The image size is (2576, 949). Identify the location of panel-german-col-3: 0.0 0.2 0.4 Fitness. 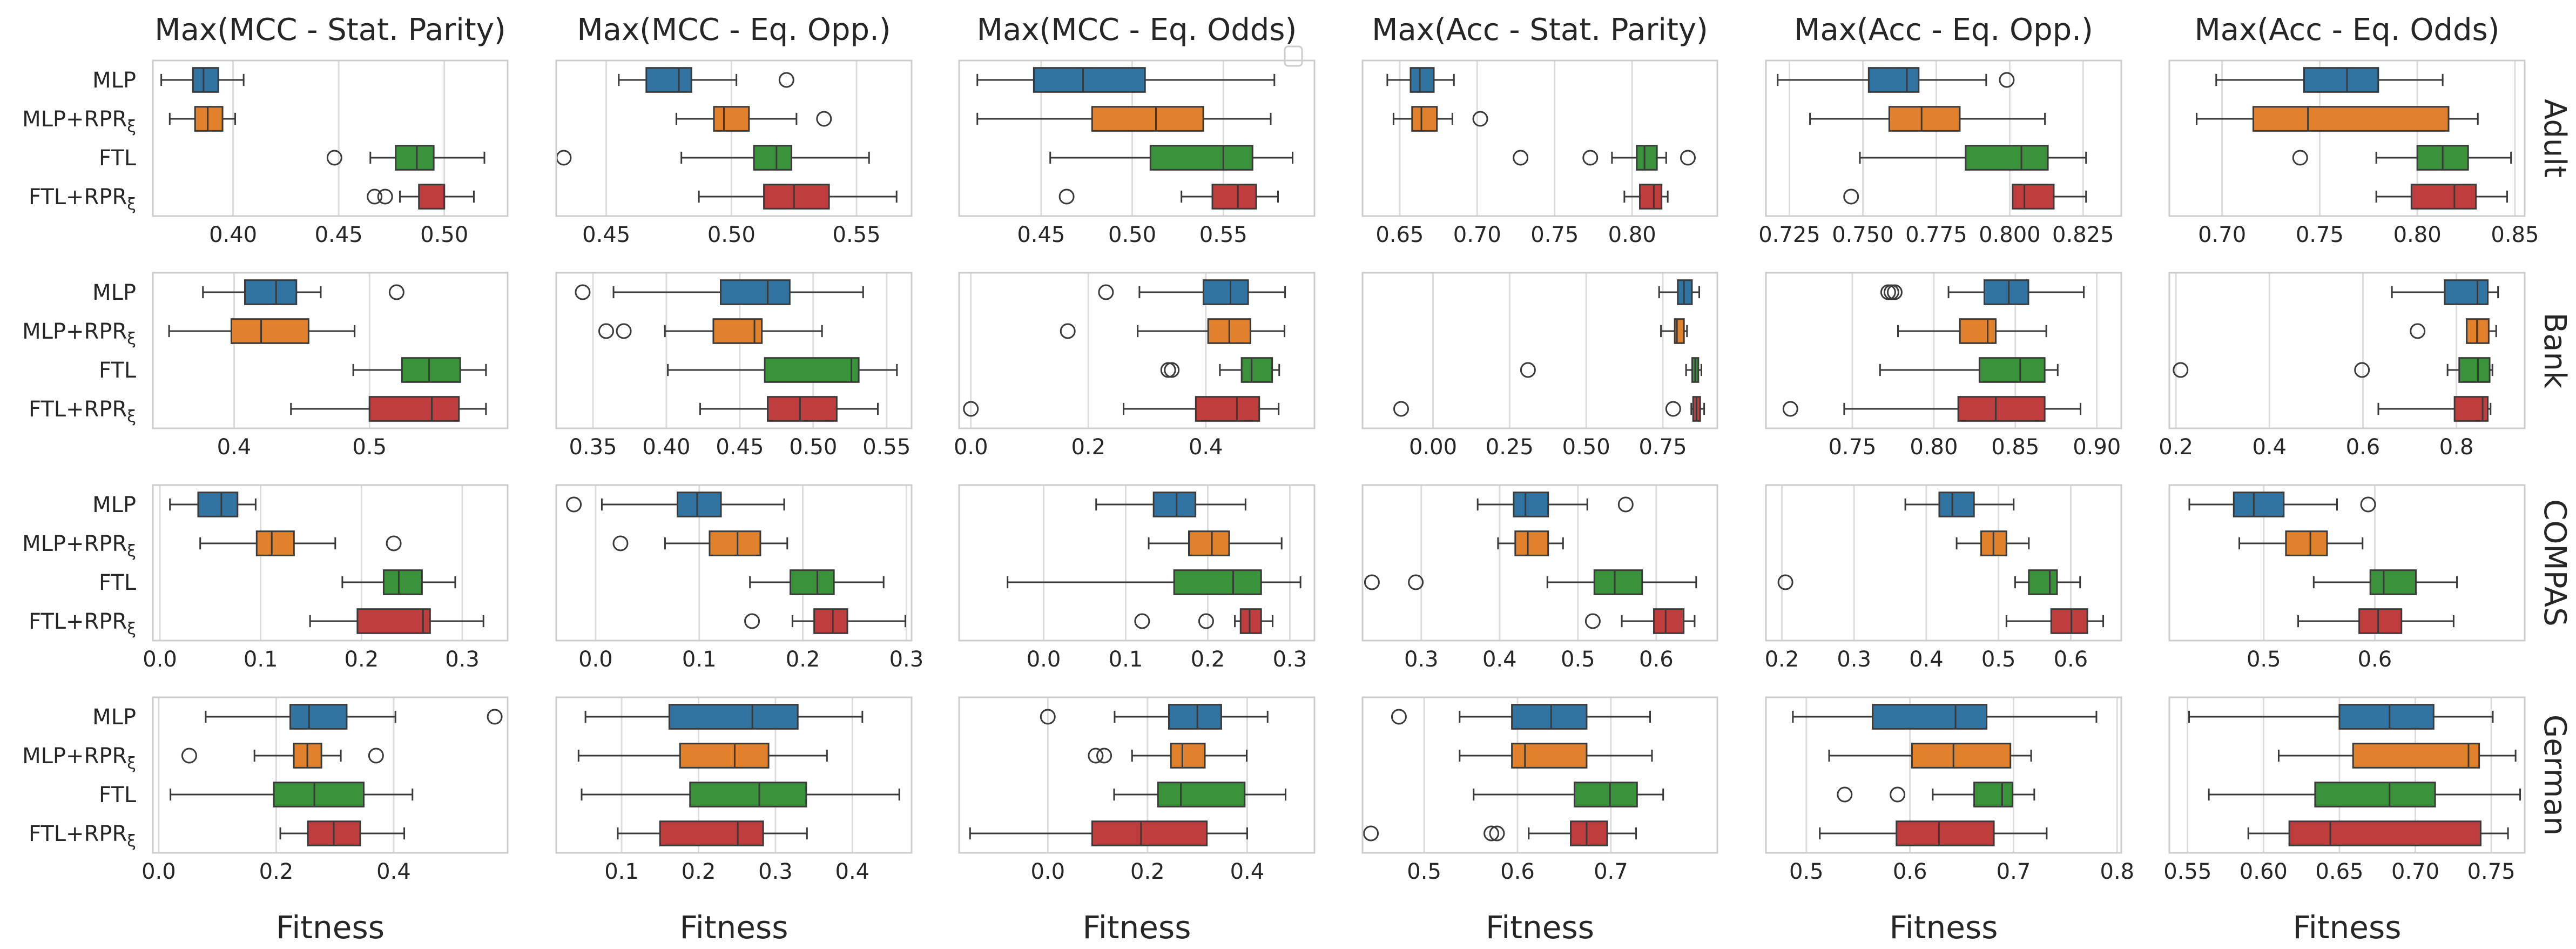
(1137, 821).